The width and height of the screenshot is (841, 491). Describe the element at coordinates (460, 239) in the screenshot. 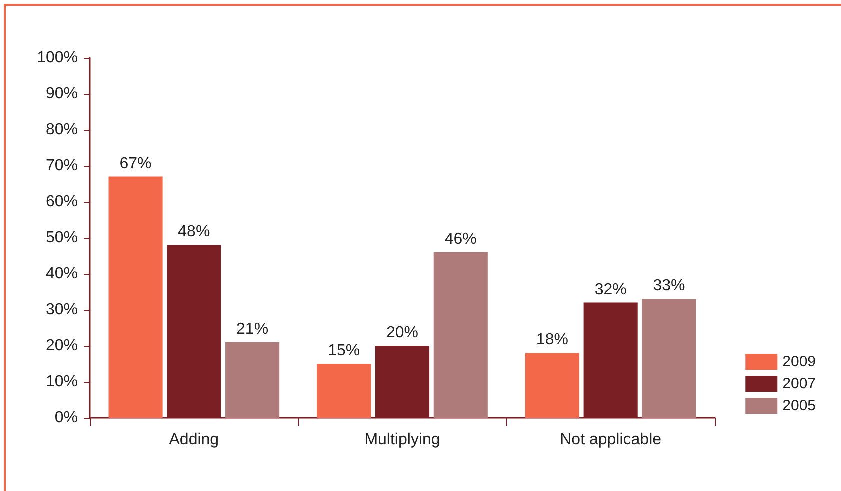

I see `data-label: 46%` at that location.